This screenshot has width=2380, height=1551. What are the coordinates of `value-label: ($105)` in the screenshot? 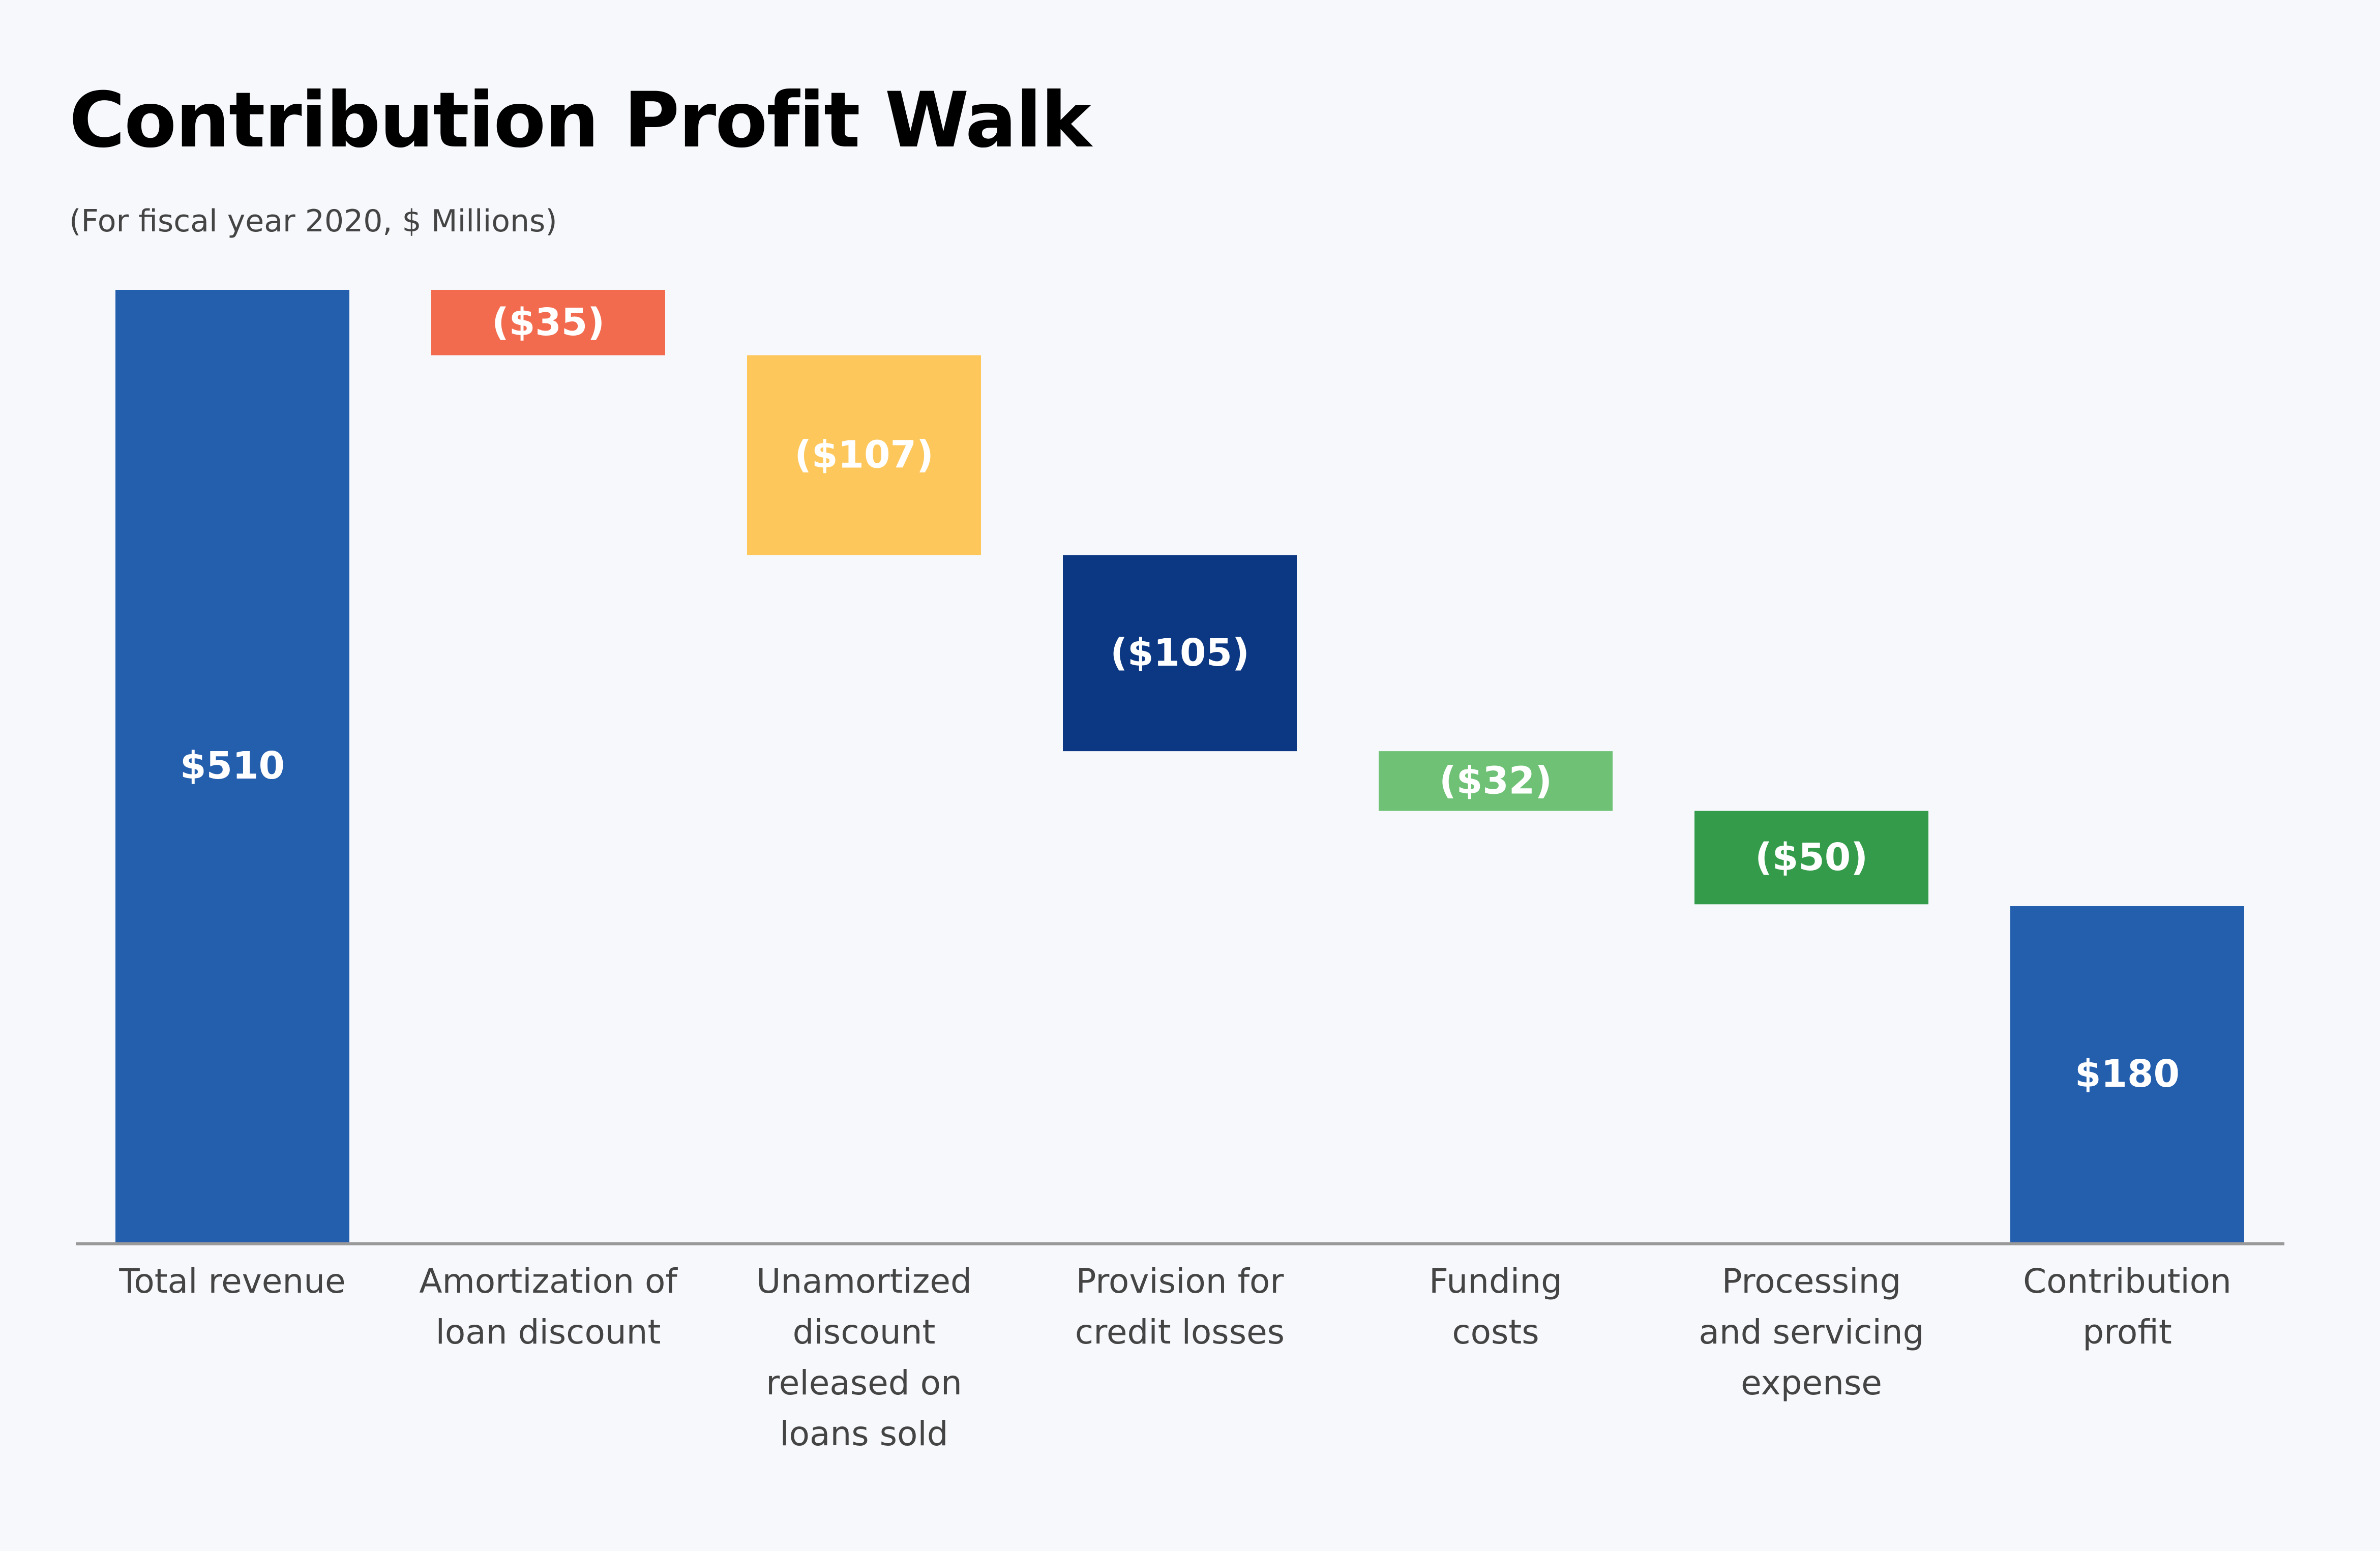 It's located at (1180, 653).